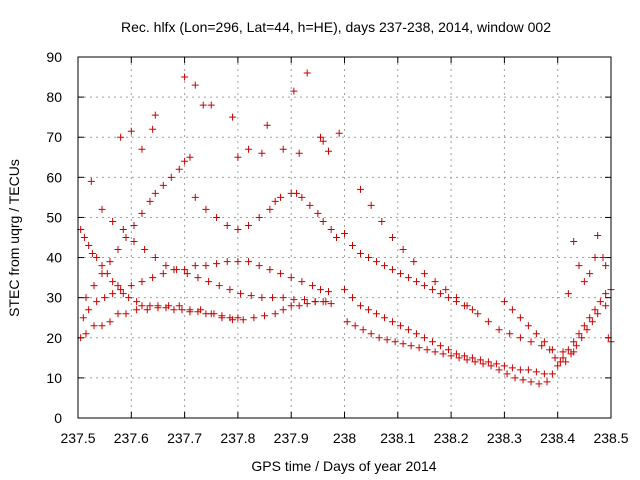 The width and height of the screenshot is (640, 480). I want to click on y-tick-label: 90, so click(54, 57).